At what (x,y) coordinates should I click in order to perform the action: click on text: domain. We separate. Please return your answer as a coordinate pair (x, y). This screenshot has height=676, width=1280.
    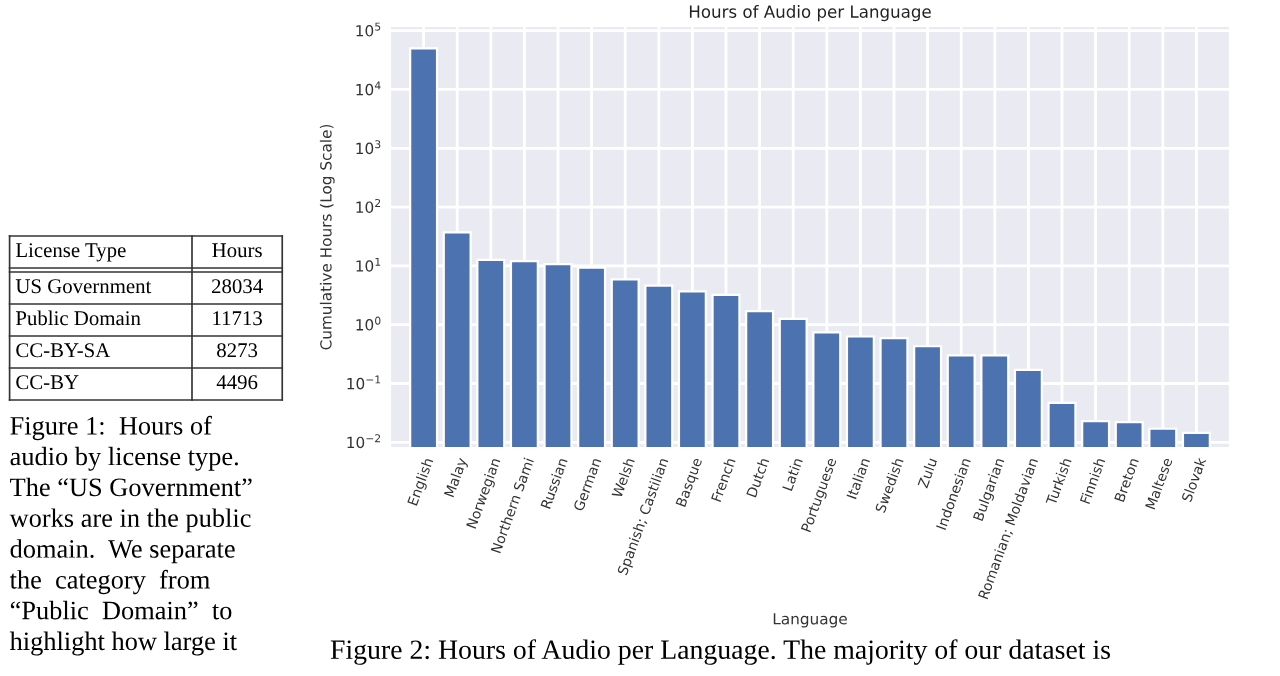
    Looking at the image, I should click on (122, 551).